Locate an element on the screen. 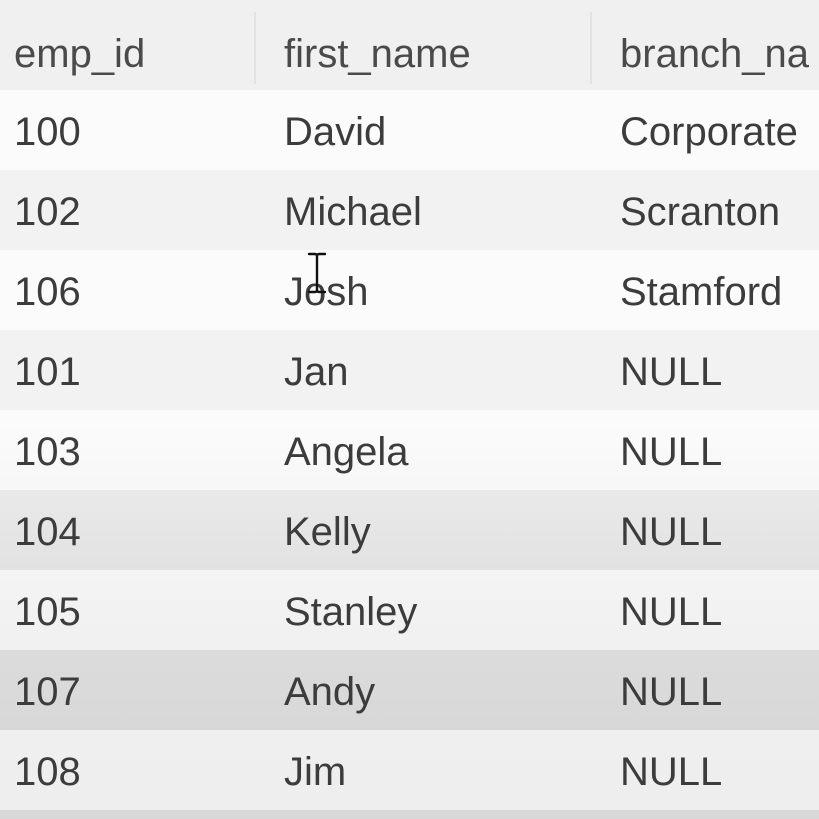  cell-emp-id: 106 is located at coordinates (47, 292).